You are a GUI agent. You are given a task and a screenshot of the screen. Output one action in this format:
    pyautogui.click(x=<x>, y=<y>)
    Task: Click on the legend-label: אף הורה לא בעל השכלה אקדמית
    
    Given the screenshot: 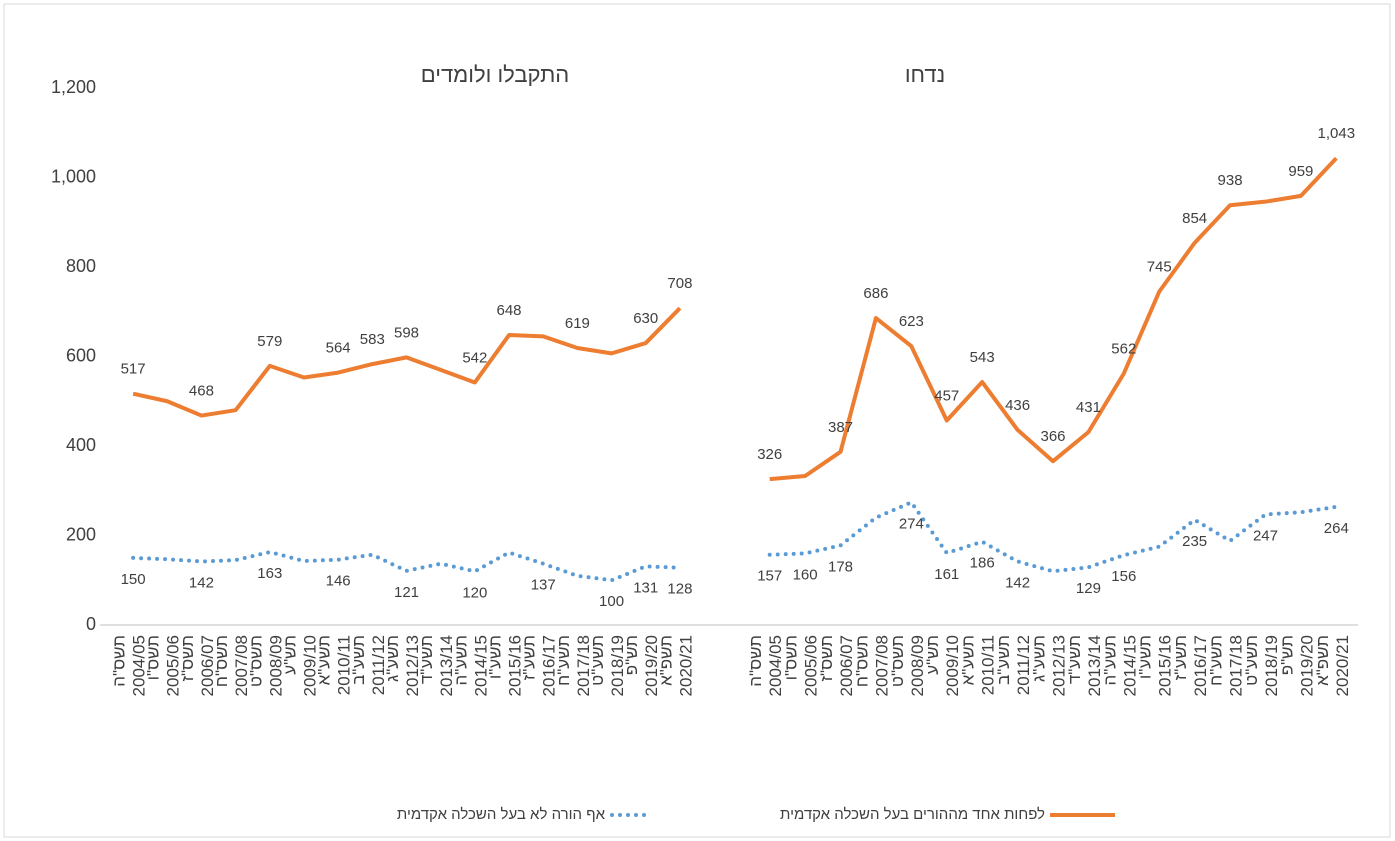 What is the action you would take?
    pyautogui.click(x=501, y=814)
    